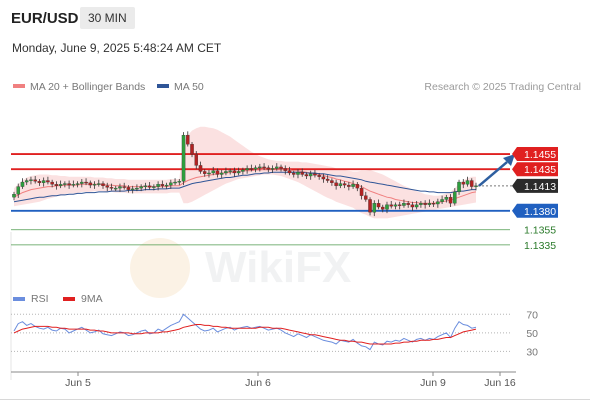 This screenshot has width=590, height=400. Describe the element at coordinates (509, 160) in the screenshot. I see `projection-arrow-head` at that location.